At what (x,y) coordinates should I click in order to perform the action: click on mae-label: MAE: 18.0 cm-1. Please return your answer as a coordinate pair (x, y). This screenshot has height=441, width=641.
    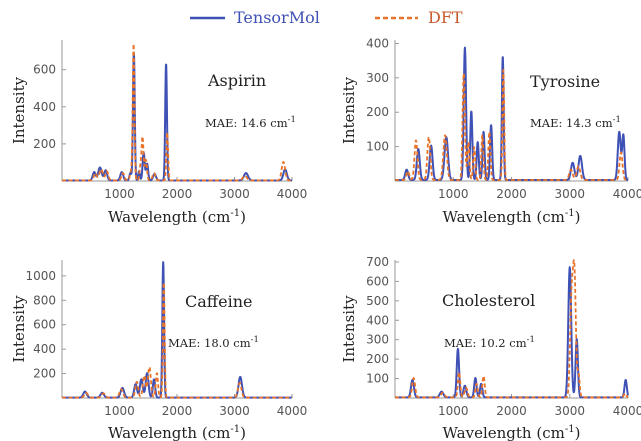
    Looking at the image, I should click on (213, 342).